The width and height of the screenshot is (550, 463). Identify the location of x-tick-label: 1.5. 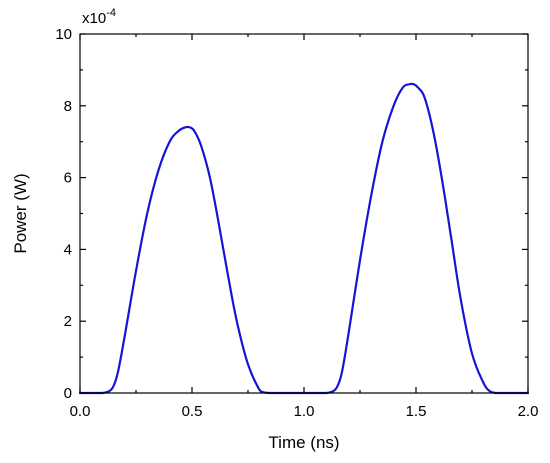
(416, 411).